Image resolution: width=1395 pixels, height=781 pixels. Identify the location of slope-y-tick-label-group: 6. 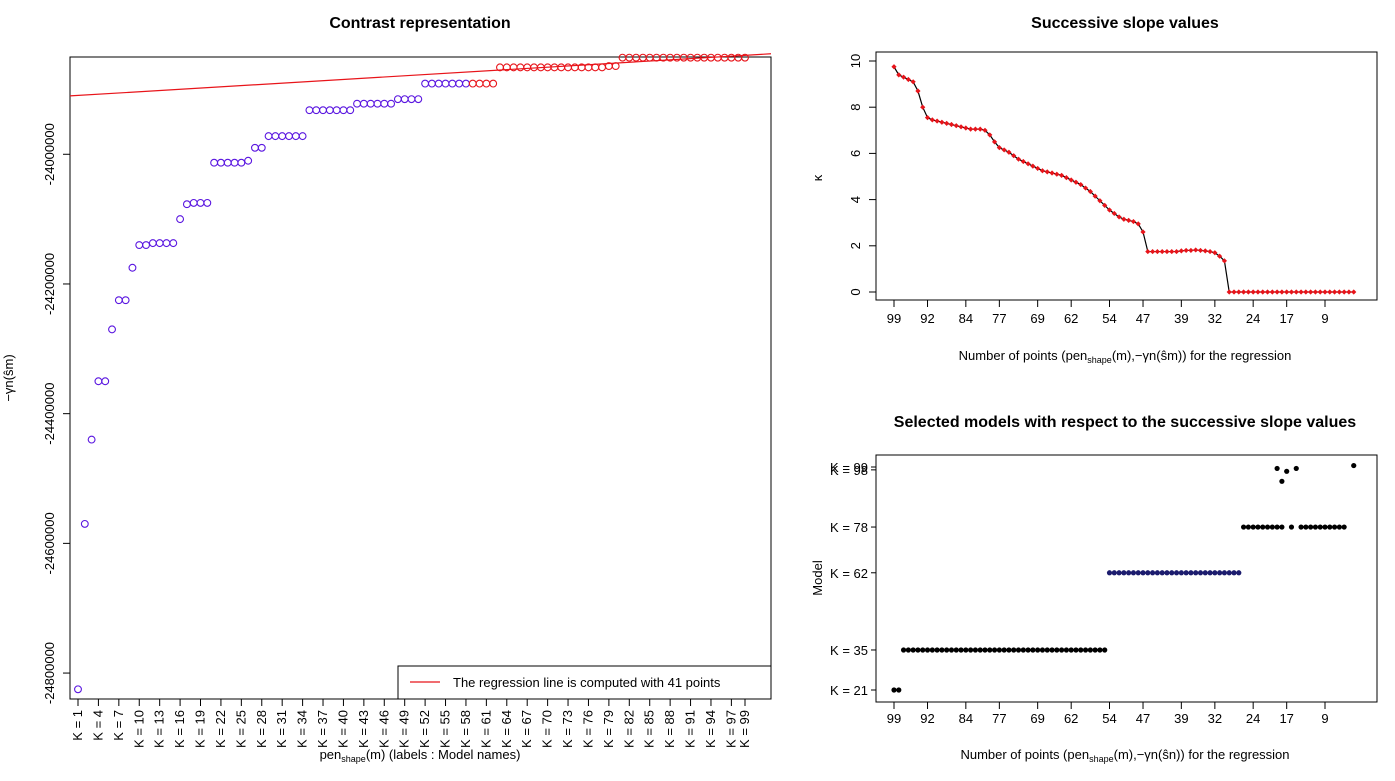
(855, 153).